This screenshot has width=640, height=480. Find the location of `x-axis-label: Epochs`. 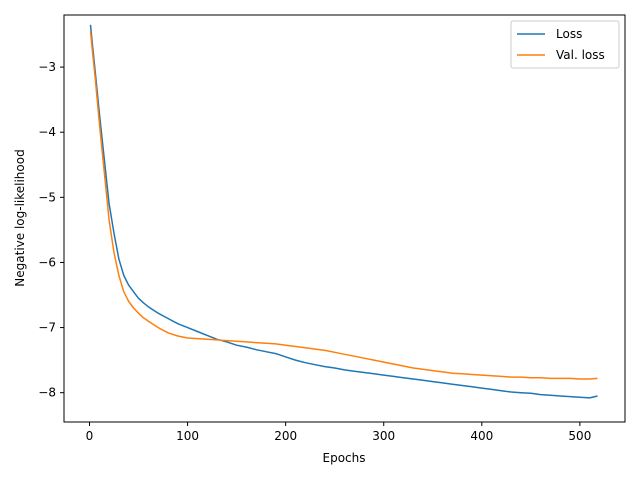

x-axis-label: Epochs is located at coordinates (344, 458).